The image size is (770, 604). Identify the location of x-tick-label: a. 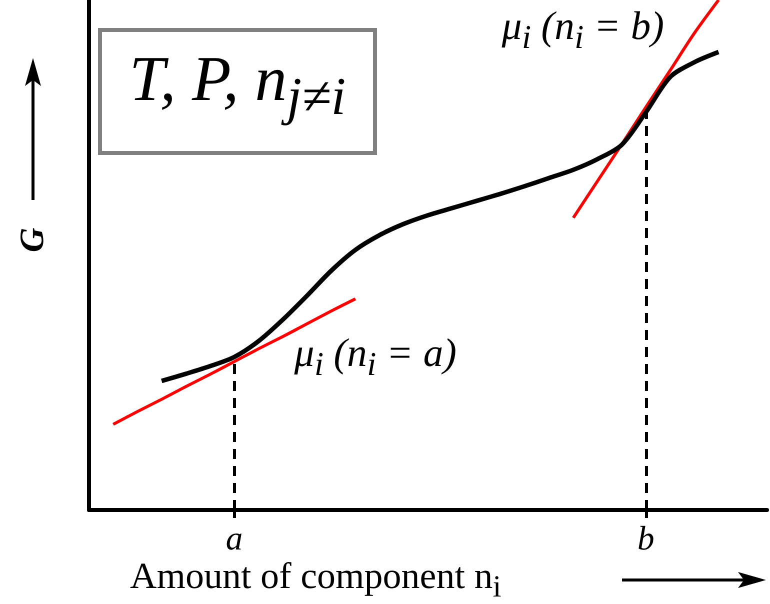
(234, 539).